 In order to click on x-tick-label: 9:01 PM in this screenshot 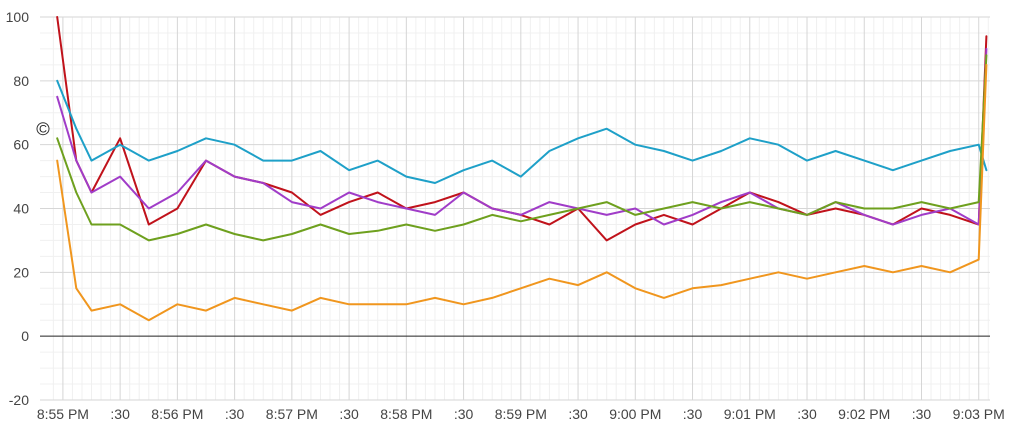, I will do `click(750, 414)`.